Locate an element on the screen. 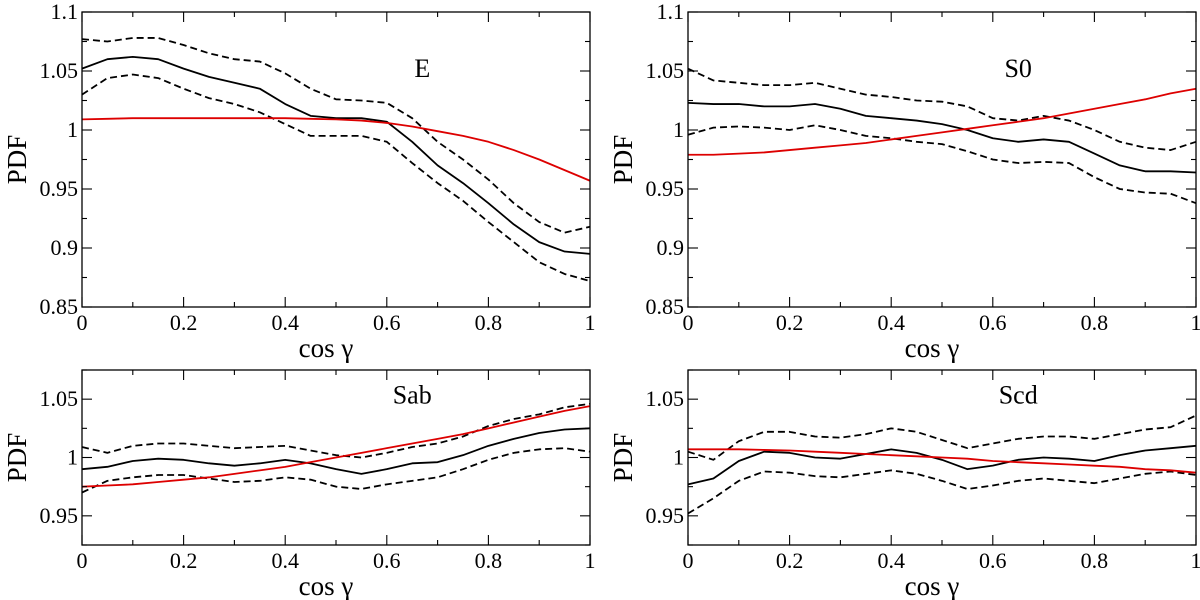  panel-label: E is located at coordinates (422, 68).